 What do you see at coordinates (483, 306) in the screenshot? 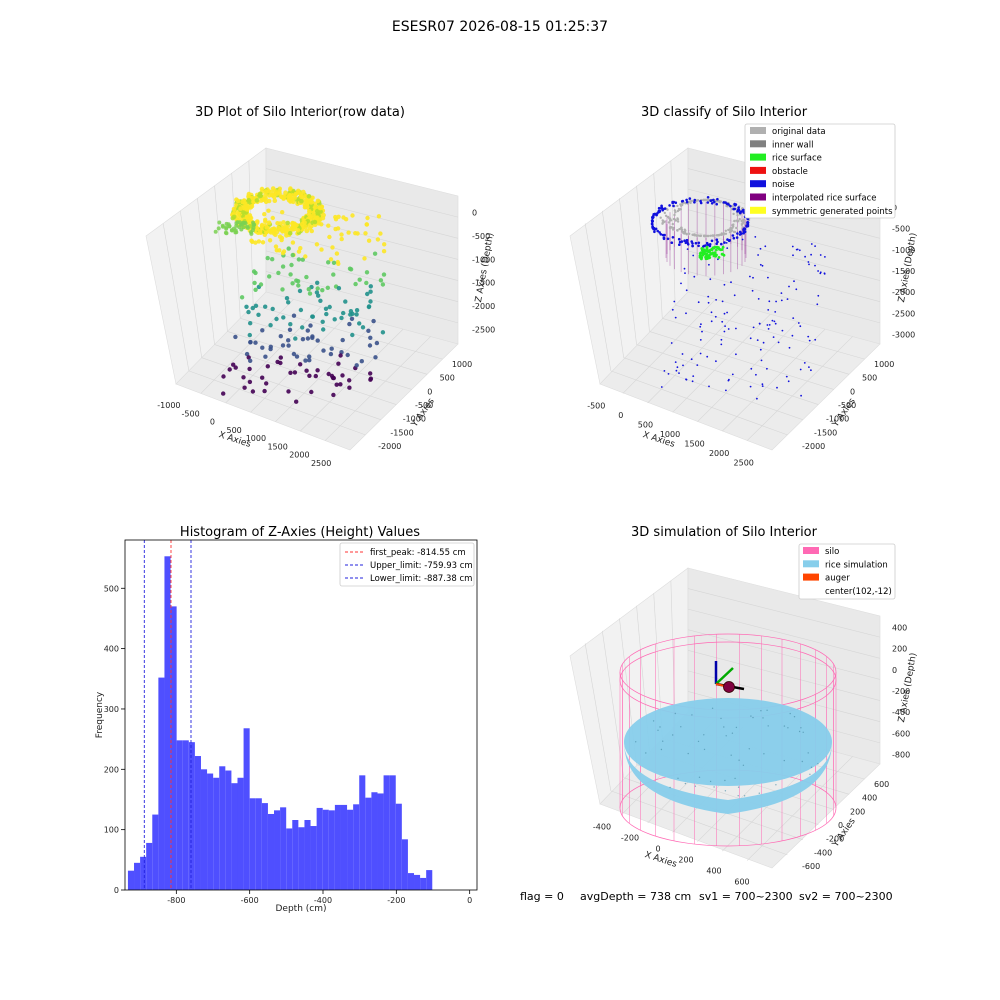
I see `panel1-z-tick-label: -2000` at bounding box center [483, 306].